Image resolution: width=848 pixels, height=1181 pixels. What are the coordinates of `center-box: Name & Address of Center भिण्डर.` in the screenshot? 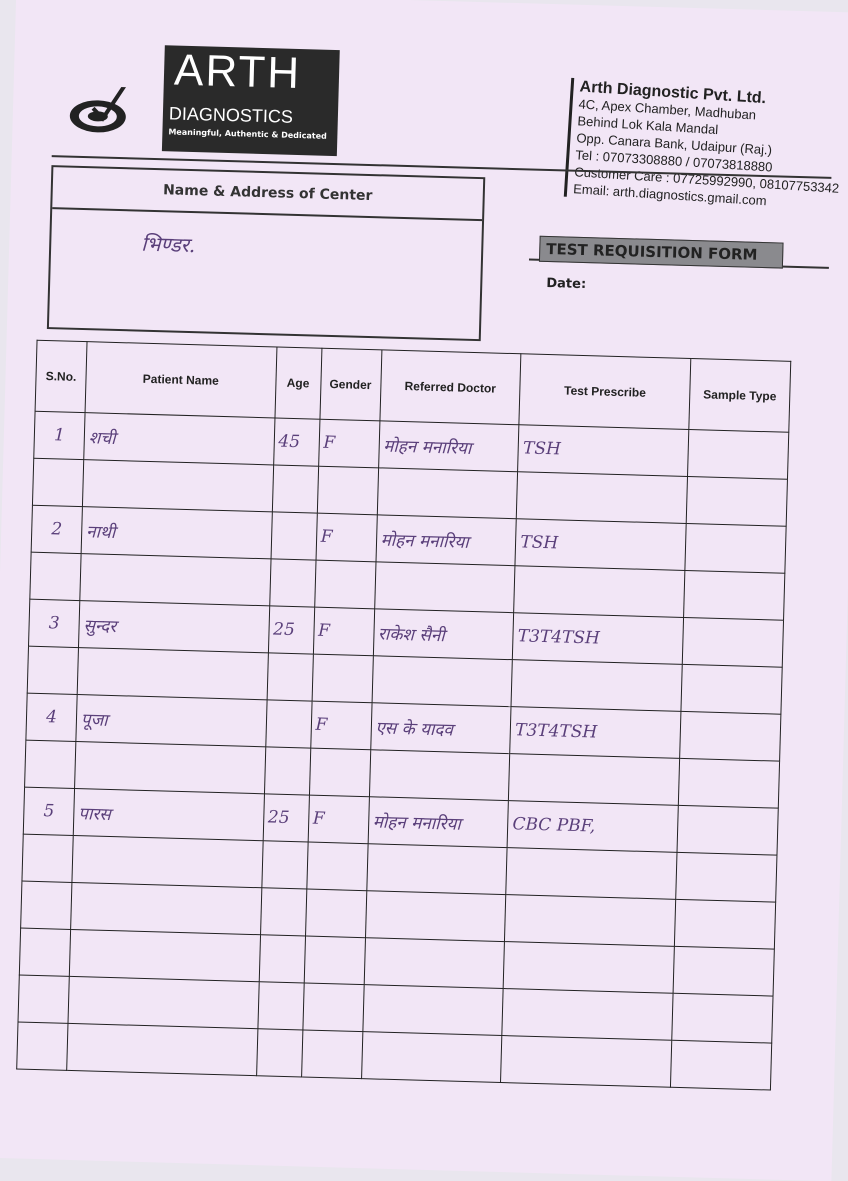 It's located at (266, 253).